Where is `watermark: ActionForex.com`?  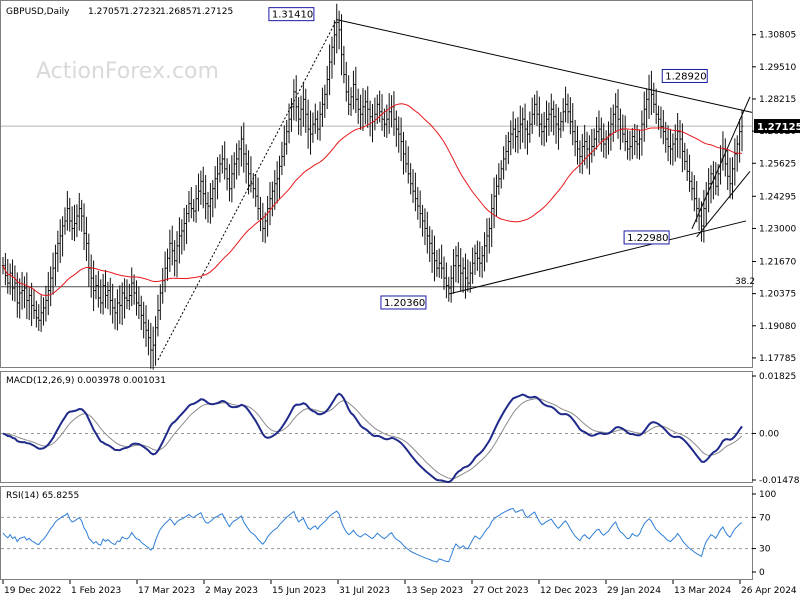
watermark: ActionForex.com is located at coordinates (127, 71).